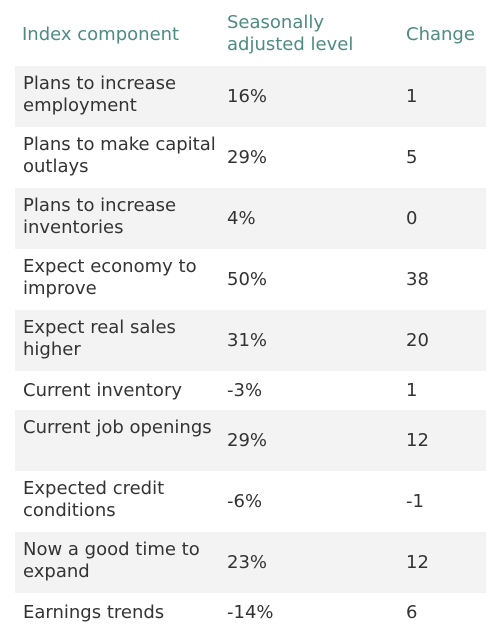 Image resolution: width=500 pixels, height=640 pixels. What do you see at coordinates (101, 34) in the screenshot?
I see `header-index-component: Index component` at bounding box center [101, 34].